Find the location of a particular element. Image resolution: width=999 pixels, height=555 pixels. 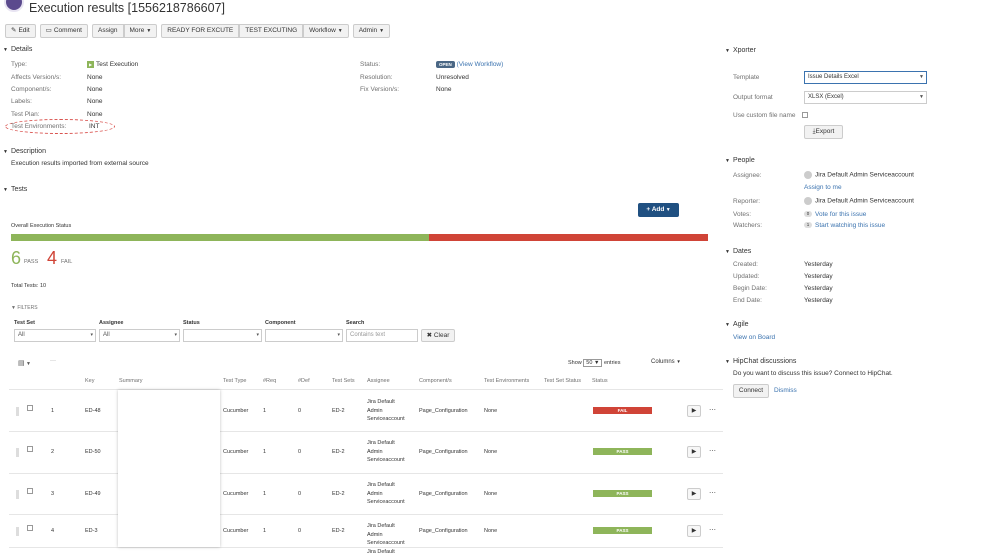

col-components: Component/s is located at coordinates (435, 381).